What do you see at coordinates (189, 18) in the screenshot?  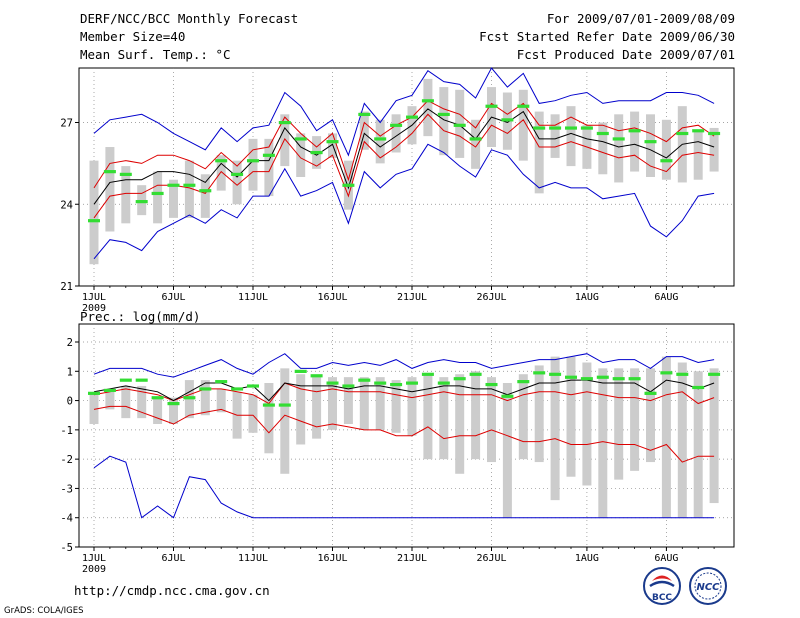 I see `chart-title: DERF/NCC/BCC Monthly Forecast` at bounding box center [189, 18].